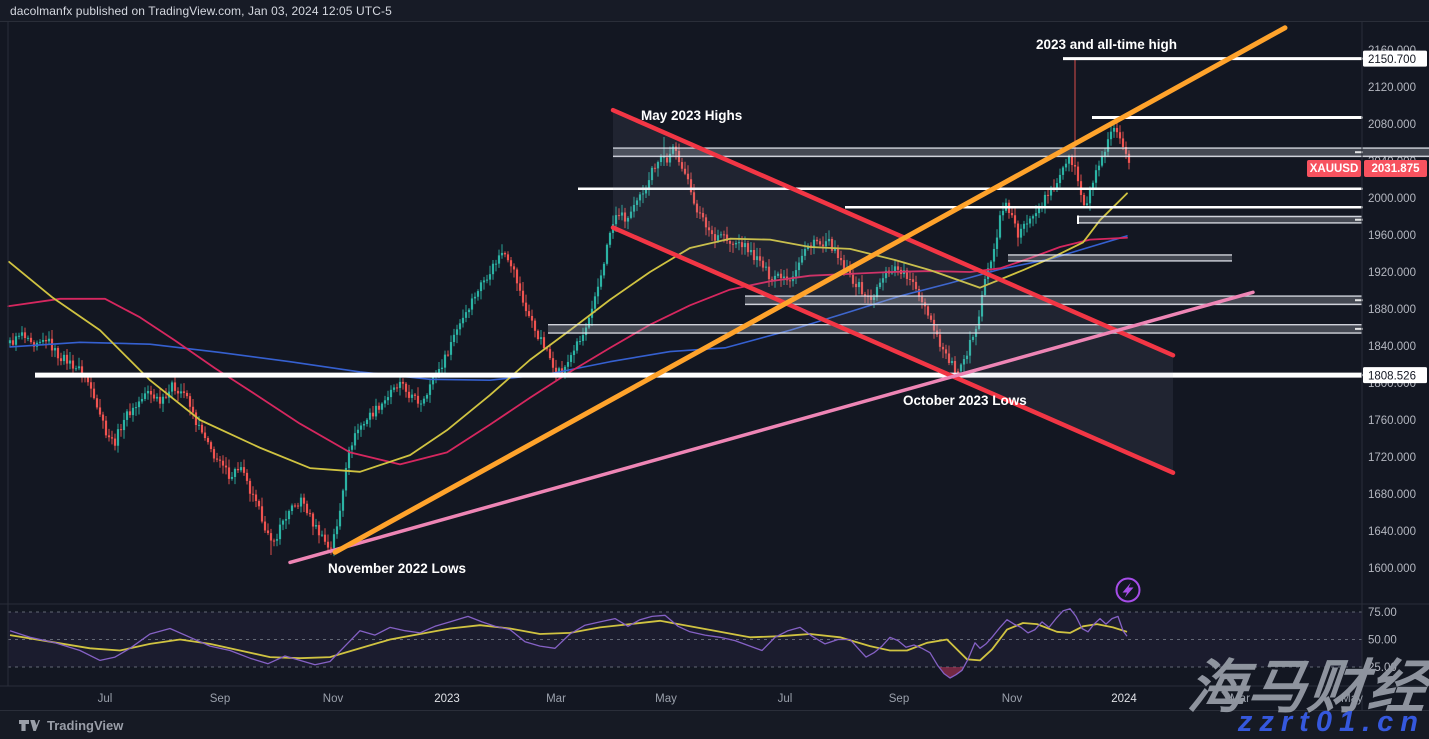 This screenshot has width=1429, height=739. I want to click on flash-boost-icon, so click(1128, 590).